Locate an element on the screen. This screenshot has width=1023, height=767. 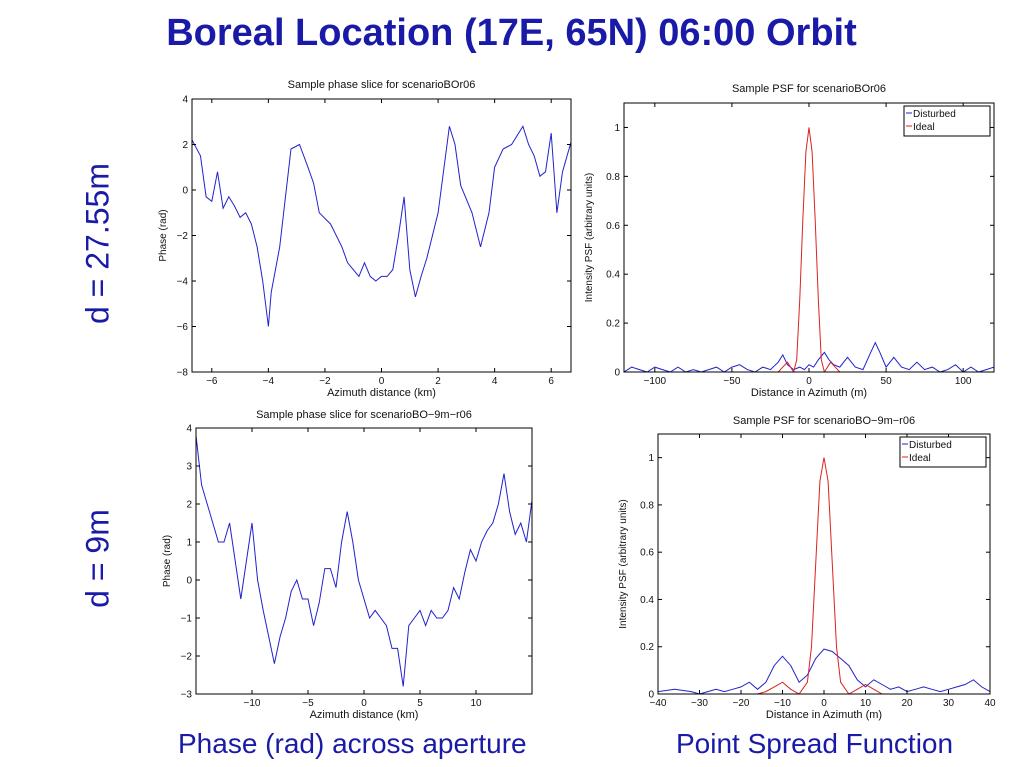
x-tick-label: −50 is located at coordinates (731, 381).